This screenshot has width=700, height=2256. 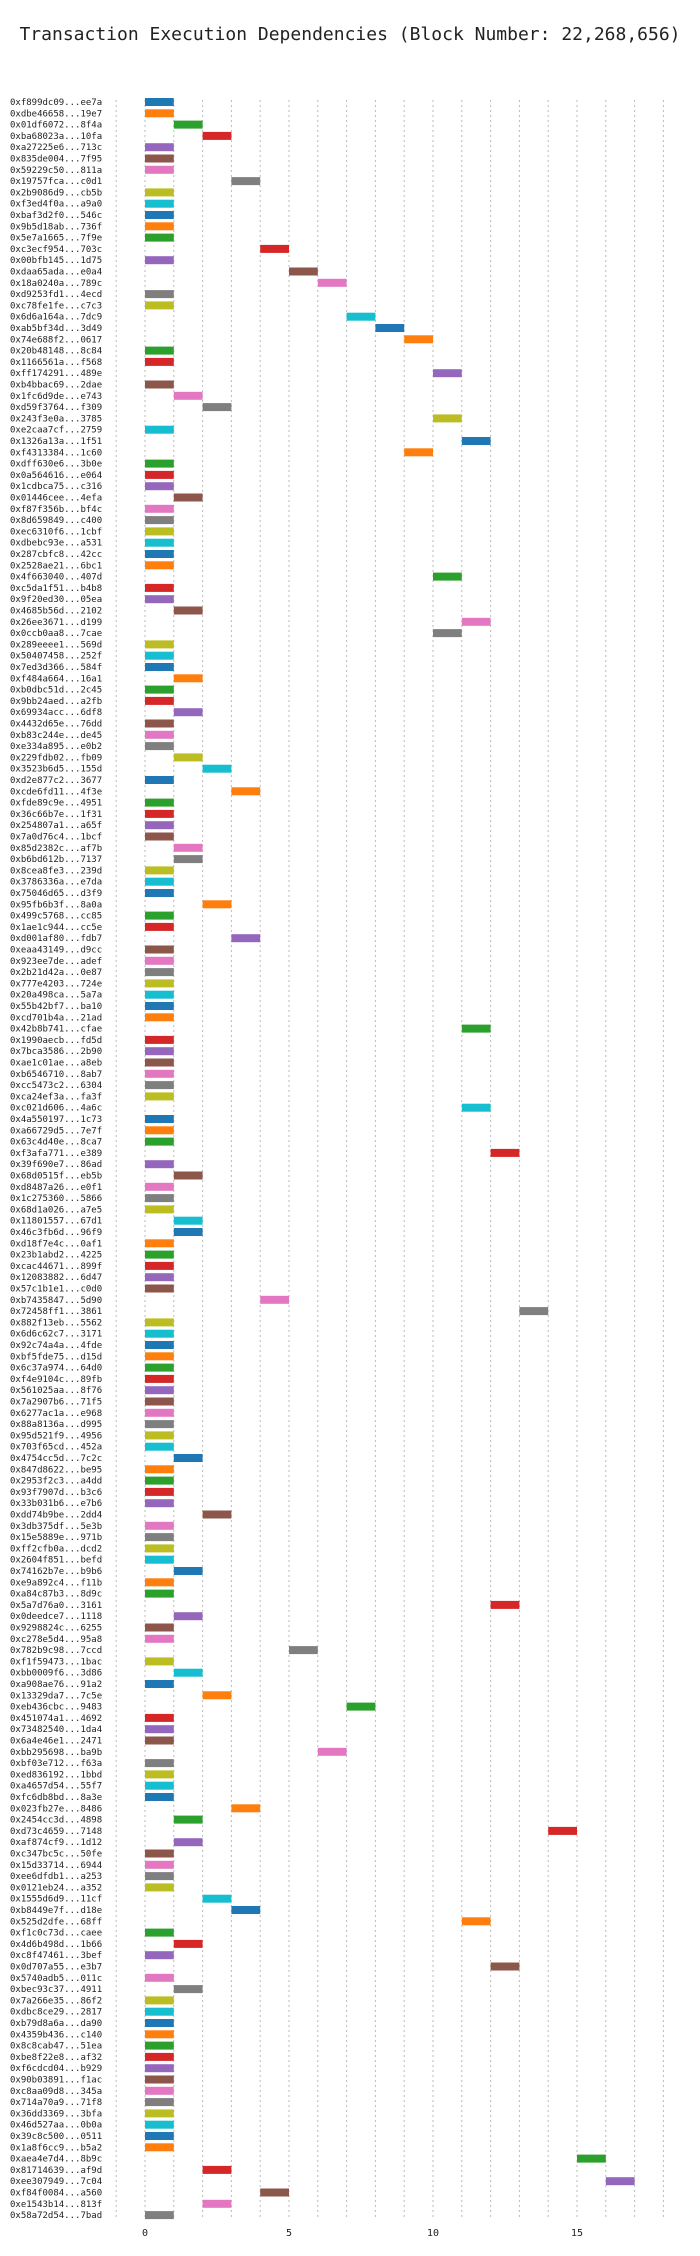 I want to click on y-tick-label: 0xa66729d5...7e7f, so click(x=56, y=1131).